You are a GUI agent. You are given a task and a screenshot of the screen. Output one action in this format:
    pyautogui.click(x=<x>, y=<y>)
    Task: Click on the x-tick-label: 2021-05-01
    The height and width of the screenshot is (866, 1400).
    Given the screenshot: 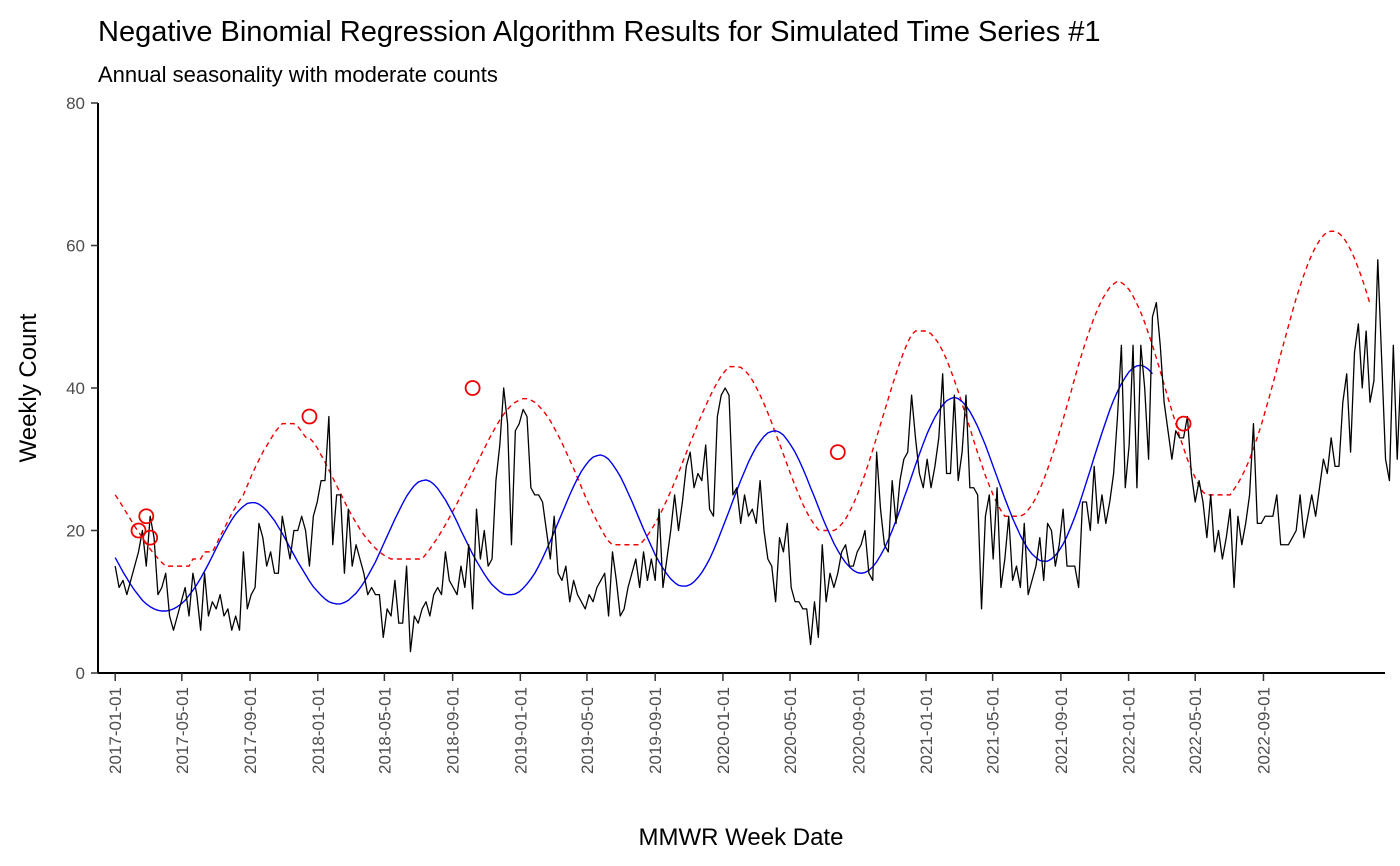 What is the action you would take?
    pyautogui.click(x=993, y=730)
    